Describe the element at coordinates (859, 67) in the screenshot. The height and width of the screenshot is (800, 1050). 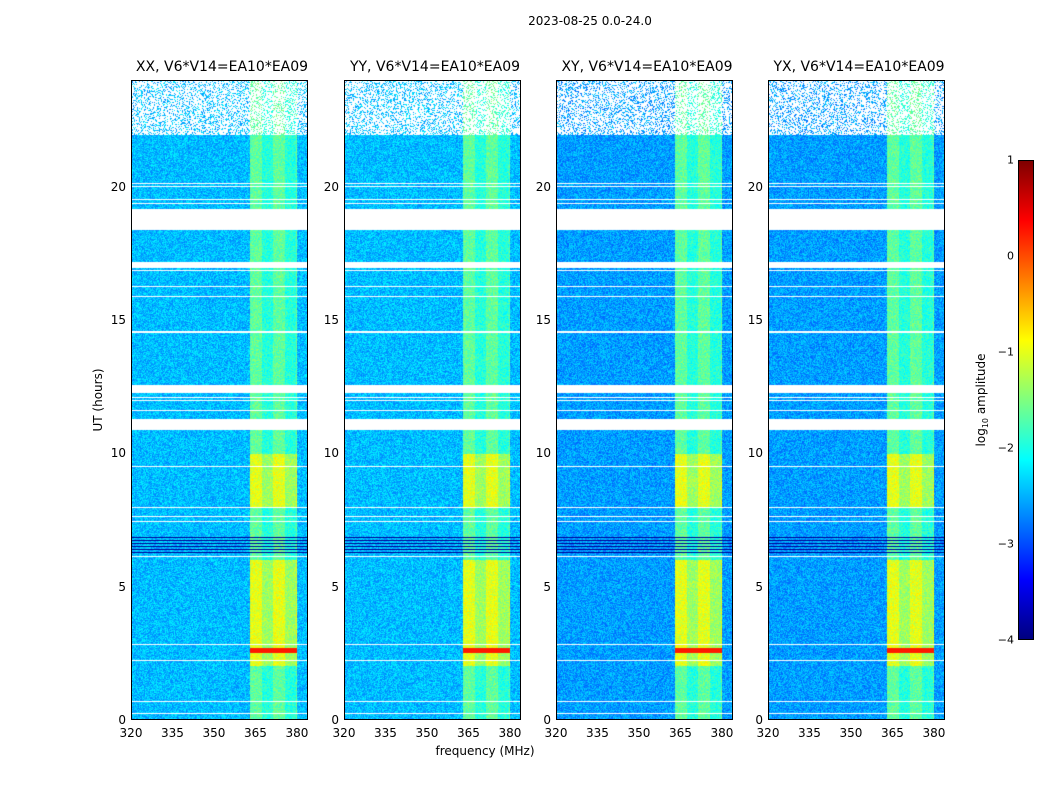
I see `panel-title: YX, V6*V14=EA10*EA09` at that location.